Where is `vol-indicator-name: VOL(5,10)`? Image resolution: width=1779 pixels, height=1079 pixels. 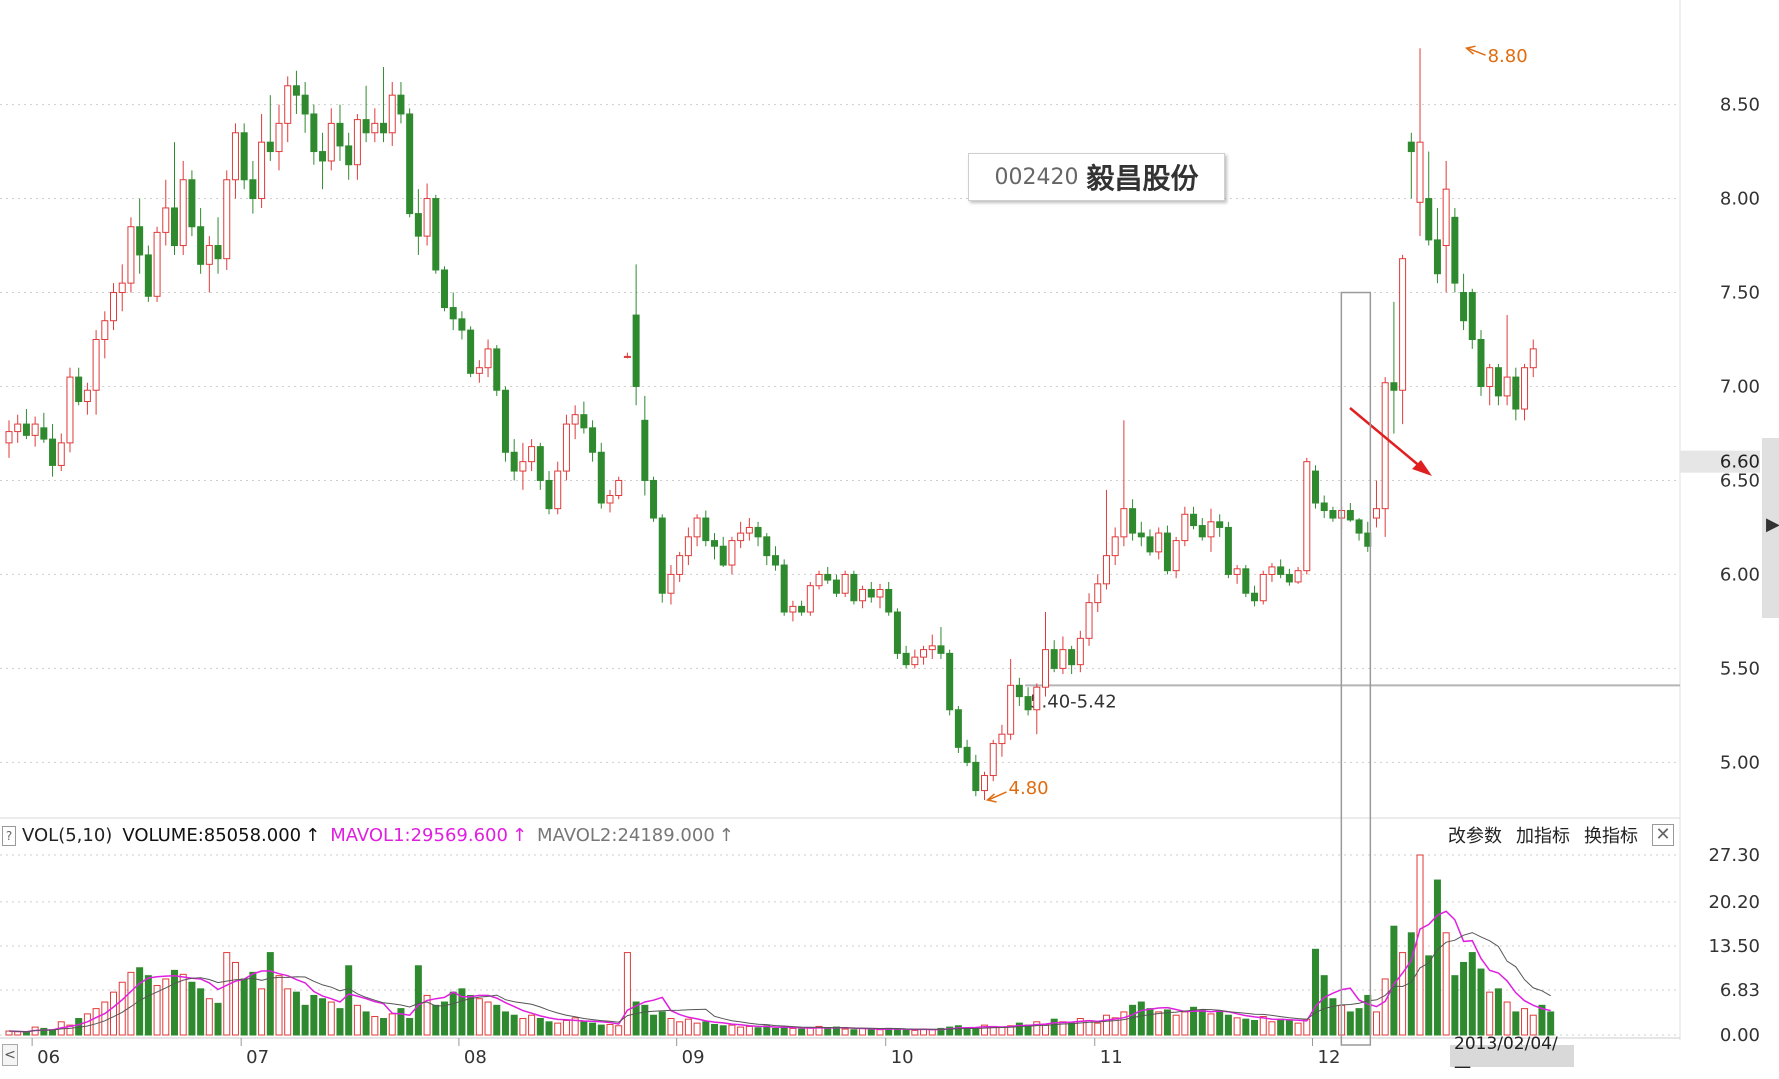 vol-indicator-name: VOL(5,10) is located at coordinates (67, 835).